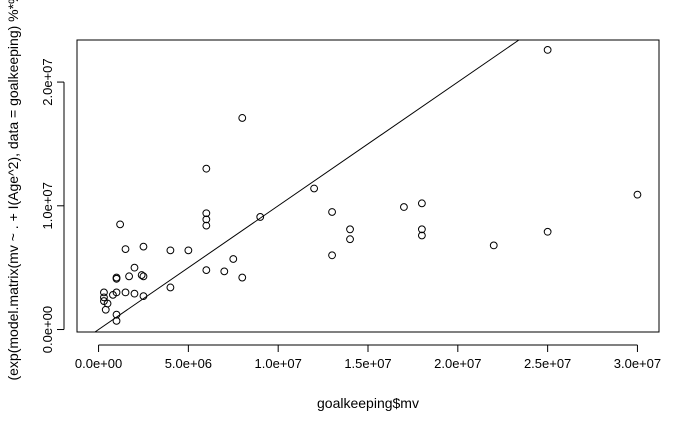  What do you see at coordinates (368, 403) in the screenshot?
I see `x-axis-title: goalkeeping$mv` at bounding box center [368, 403].